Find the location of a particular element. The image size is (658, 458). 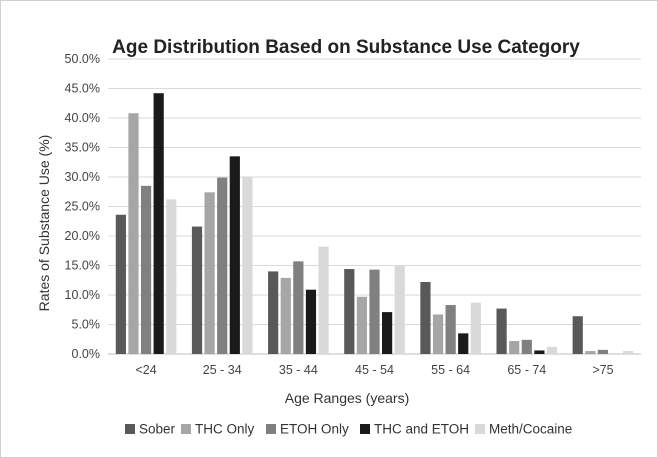

y-axis-label: Rates of Substance Use (%) is located at coordinates (44, 223).